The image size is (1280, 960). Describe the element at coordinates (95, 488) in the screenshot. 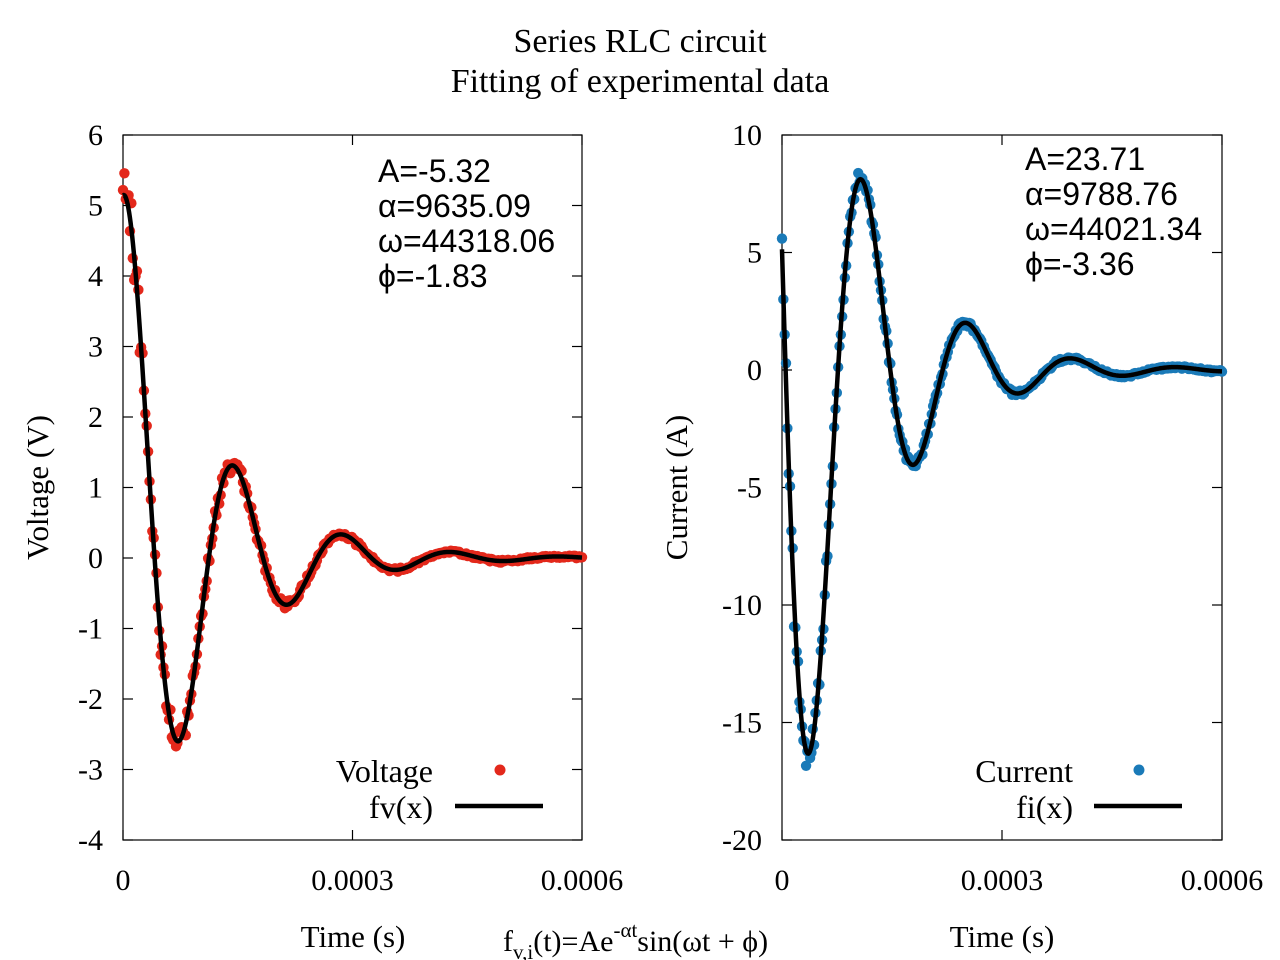

I see `y-tick-label: 1` at that location.